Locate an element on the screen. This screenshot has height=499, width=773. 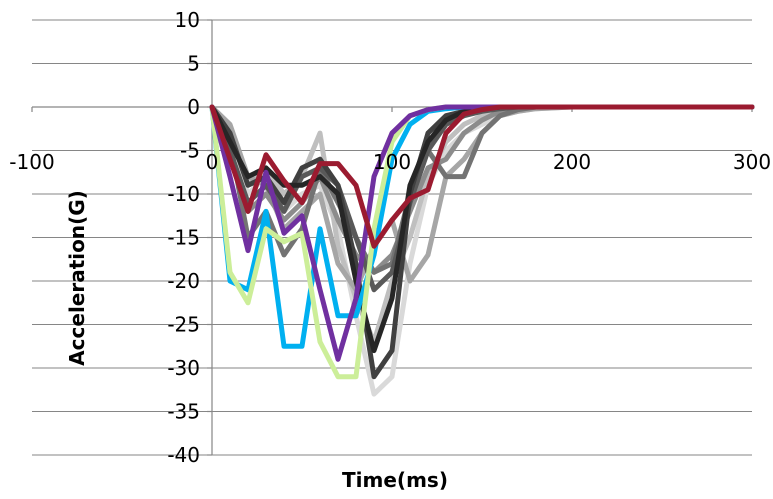
y-tick-label: 5 is located at coordinates (193, 64).